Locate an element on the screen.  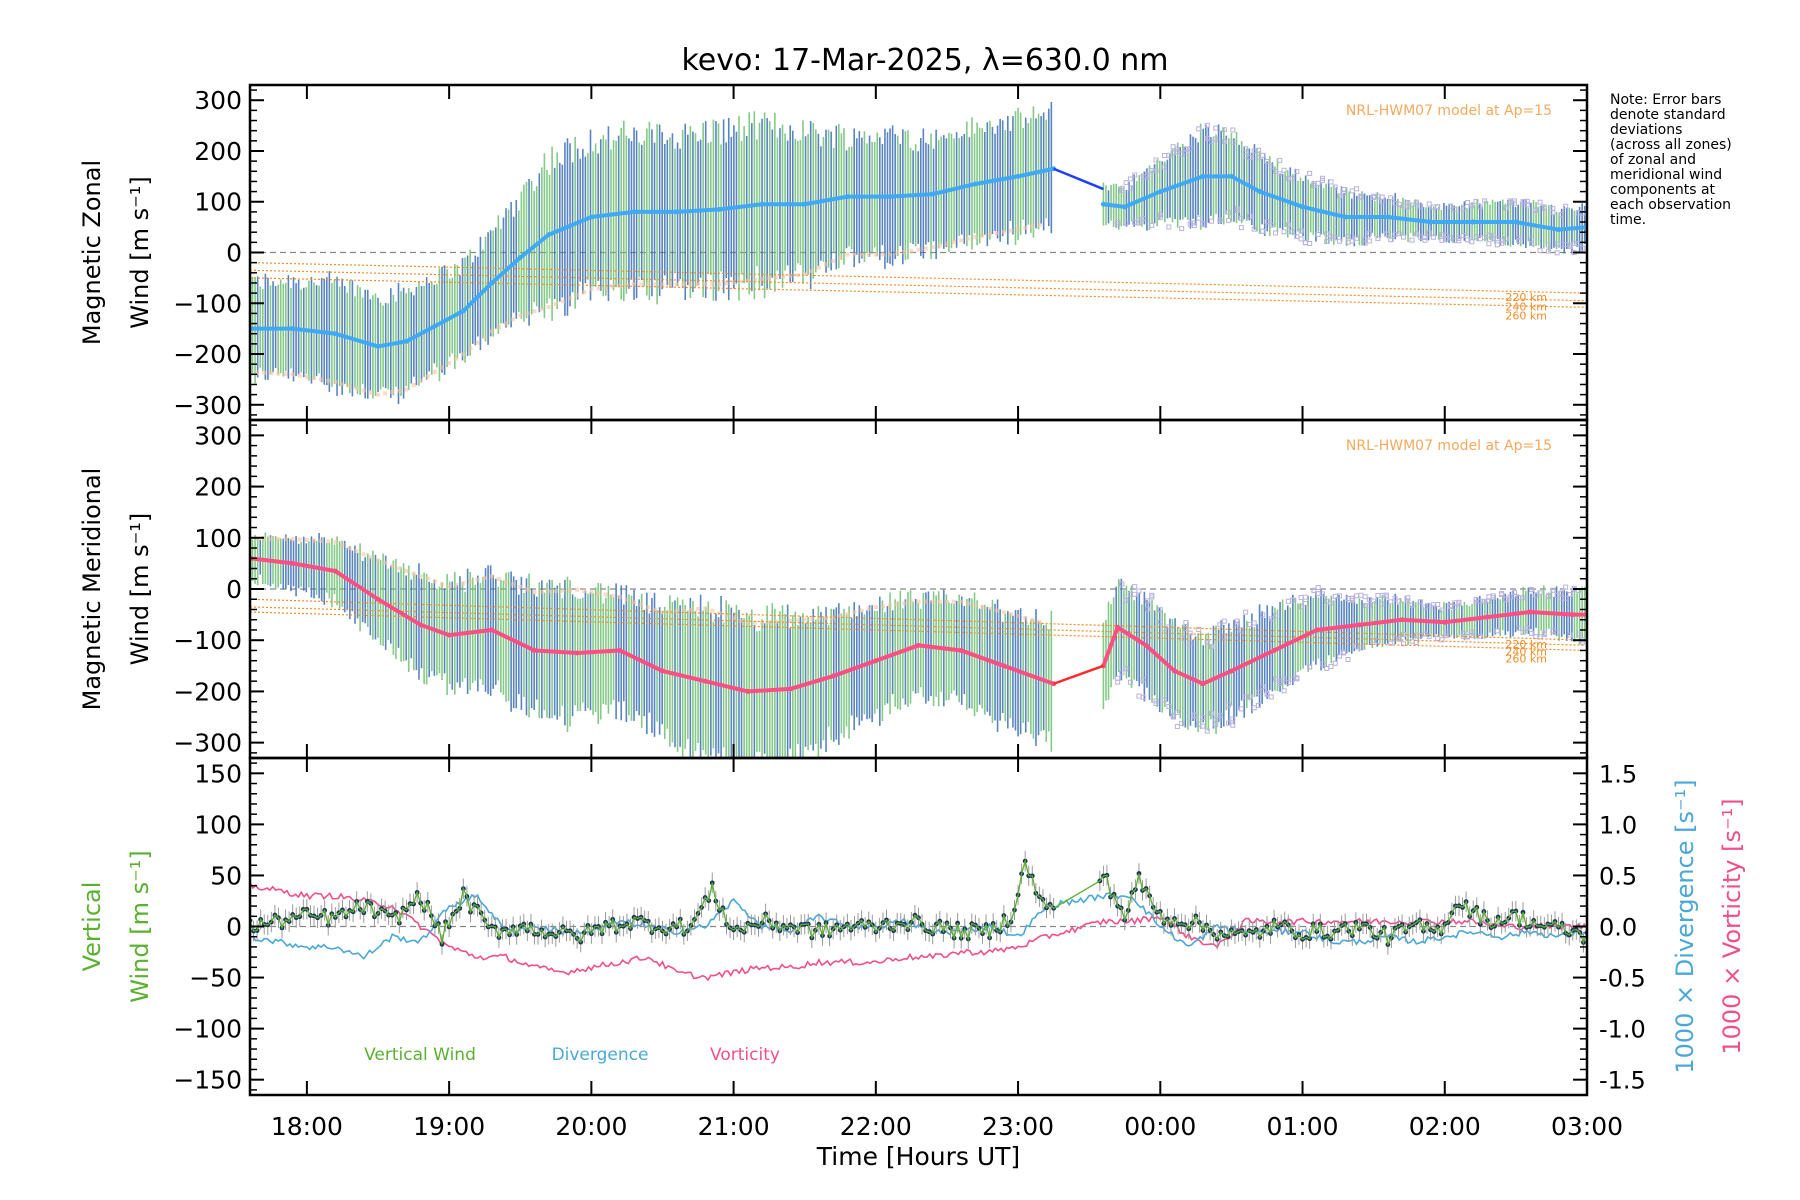
legend-divergence: Divergence is located at coordinates (600, 1055).